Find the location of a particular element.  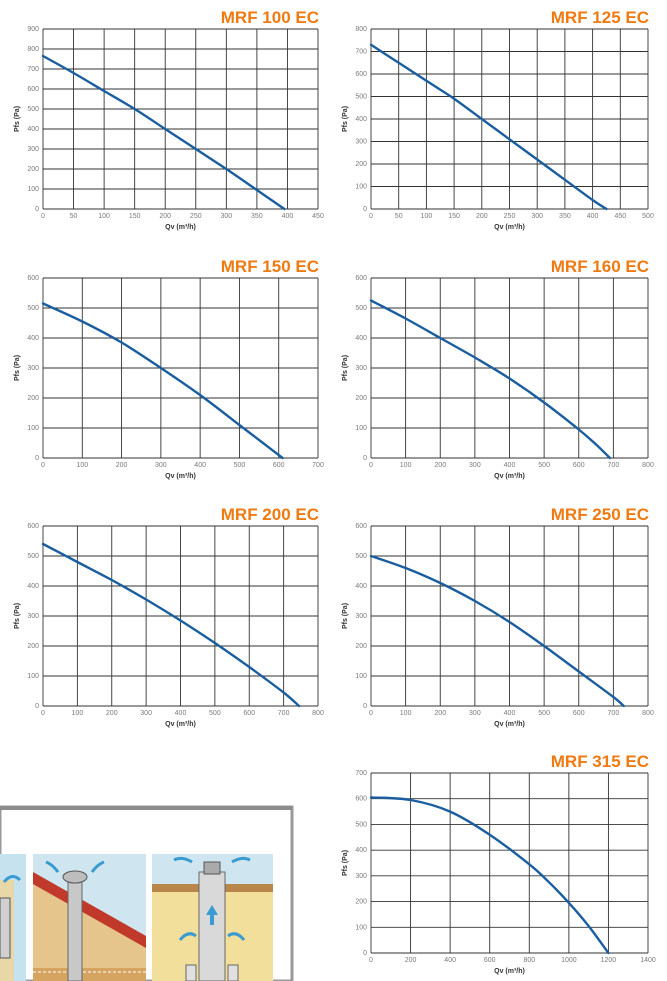

x-tick-label: 1400 is located at coordinates (648, 960).